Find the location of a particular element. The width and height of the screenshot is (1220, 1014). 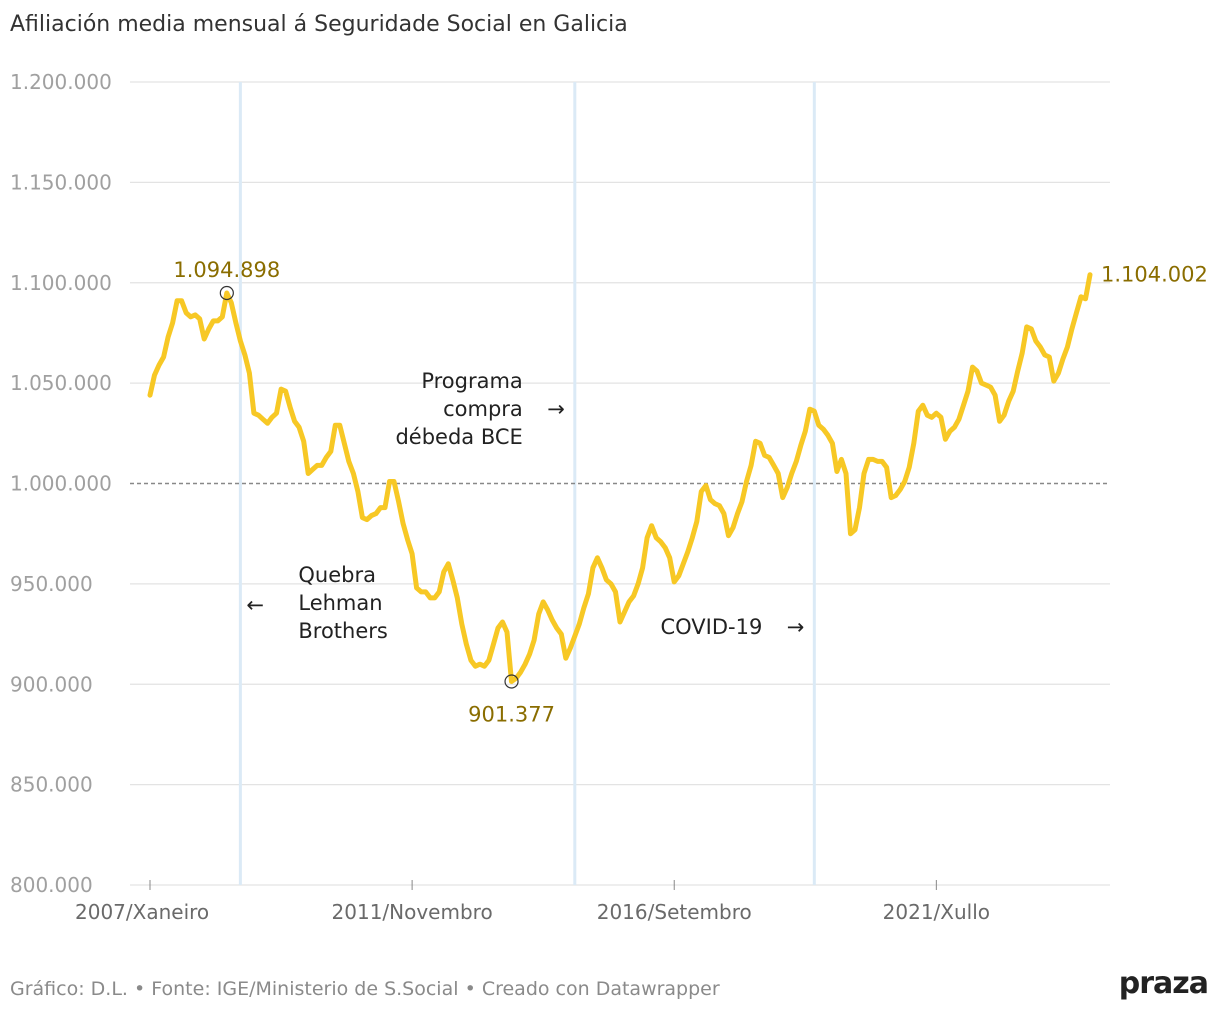

event-label: COVID-19 is located at coordinates (711, 627).